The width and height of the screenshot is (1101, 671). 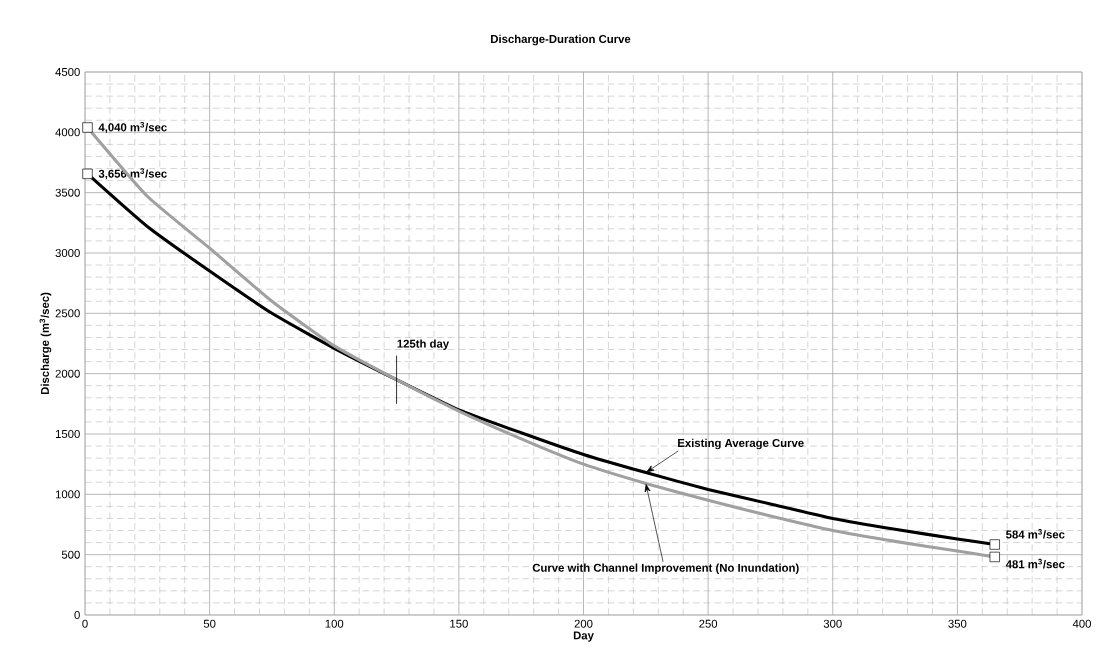 What do you see at coordinates (67, 373) in the screenshot?
I see `y-tick-label: 2000` at bounding box center [67, 373].